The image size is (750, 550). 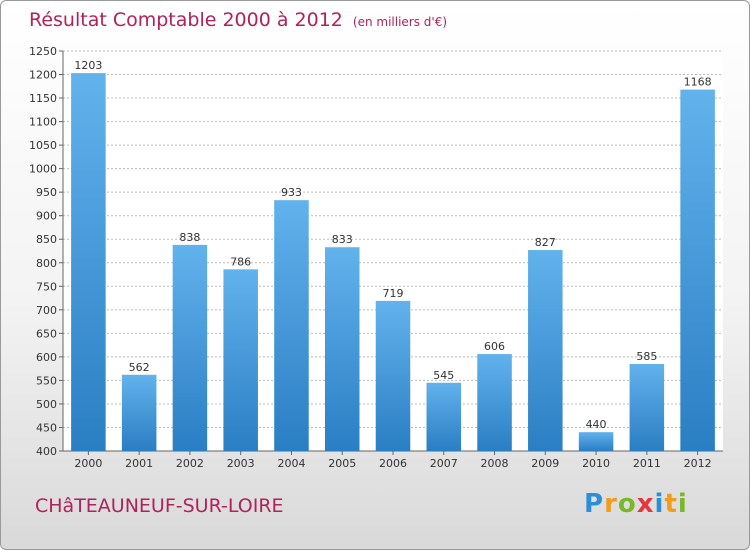 What do you see at coordinates (186, 20) in the screenshot?
I see `chart-title-text: Résultat Comptable 2000 à 2012` at bounding box center [186, 20].